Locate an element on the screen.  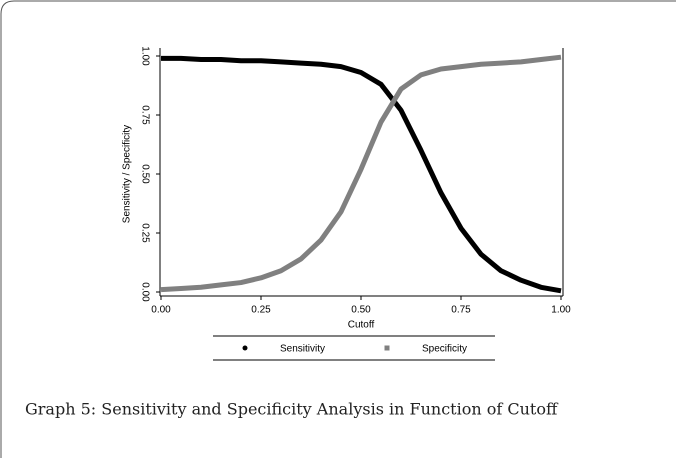
x-tick-label: 0.00 is located at coordinates (161, 310).